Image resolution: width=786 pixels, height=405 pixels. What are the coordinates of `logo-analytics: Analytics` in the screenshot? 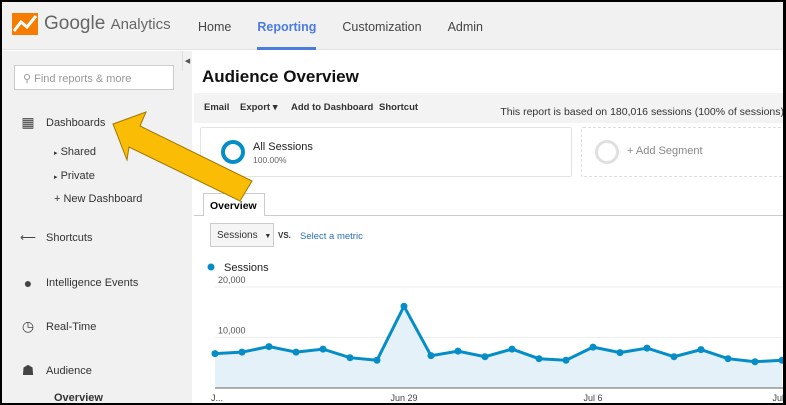 It's located at (140, 24).